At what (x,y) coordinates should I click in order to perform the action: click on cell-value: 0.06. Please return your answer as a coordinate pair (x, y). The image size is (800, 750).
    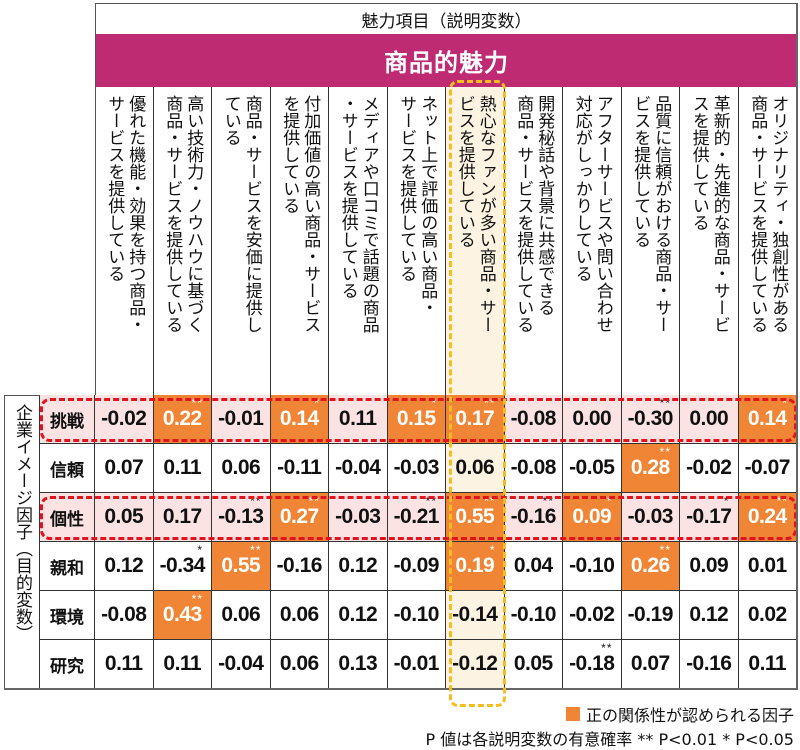
    Looking at the image, I should click on (241, 614).